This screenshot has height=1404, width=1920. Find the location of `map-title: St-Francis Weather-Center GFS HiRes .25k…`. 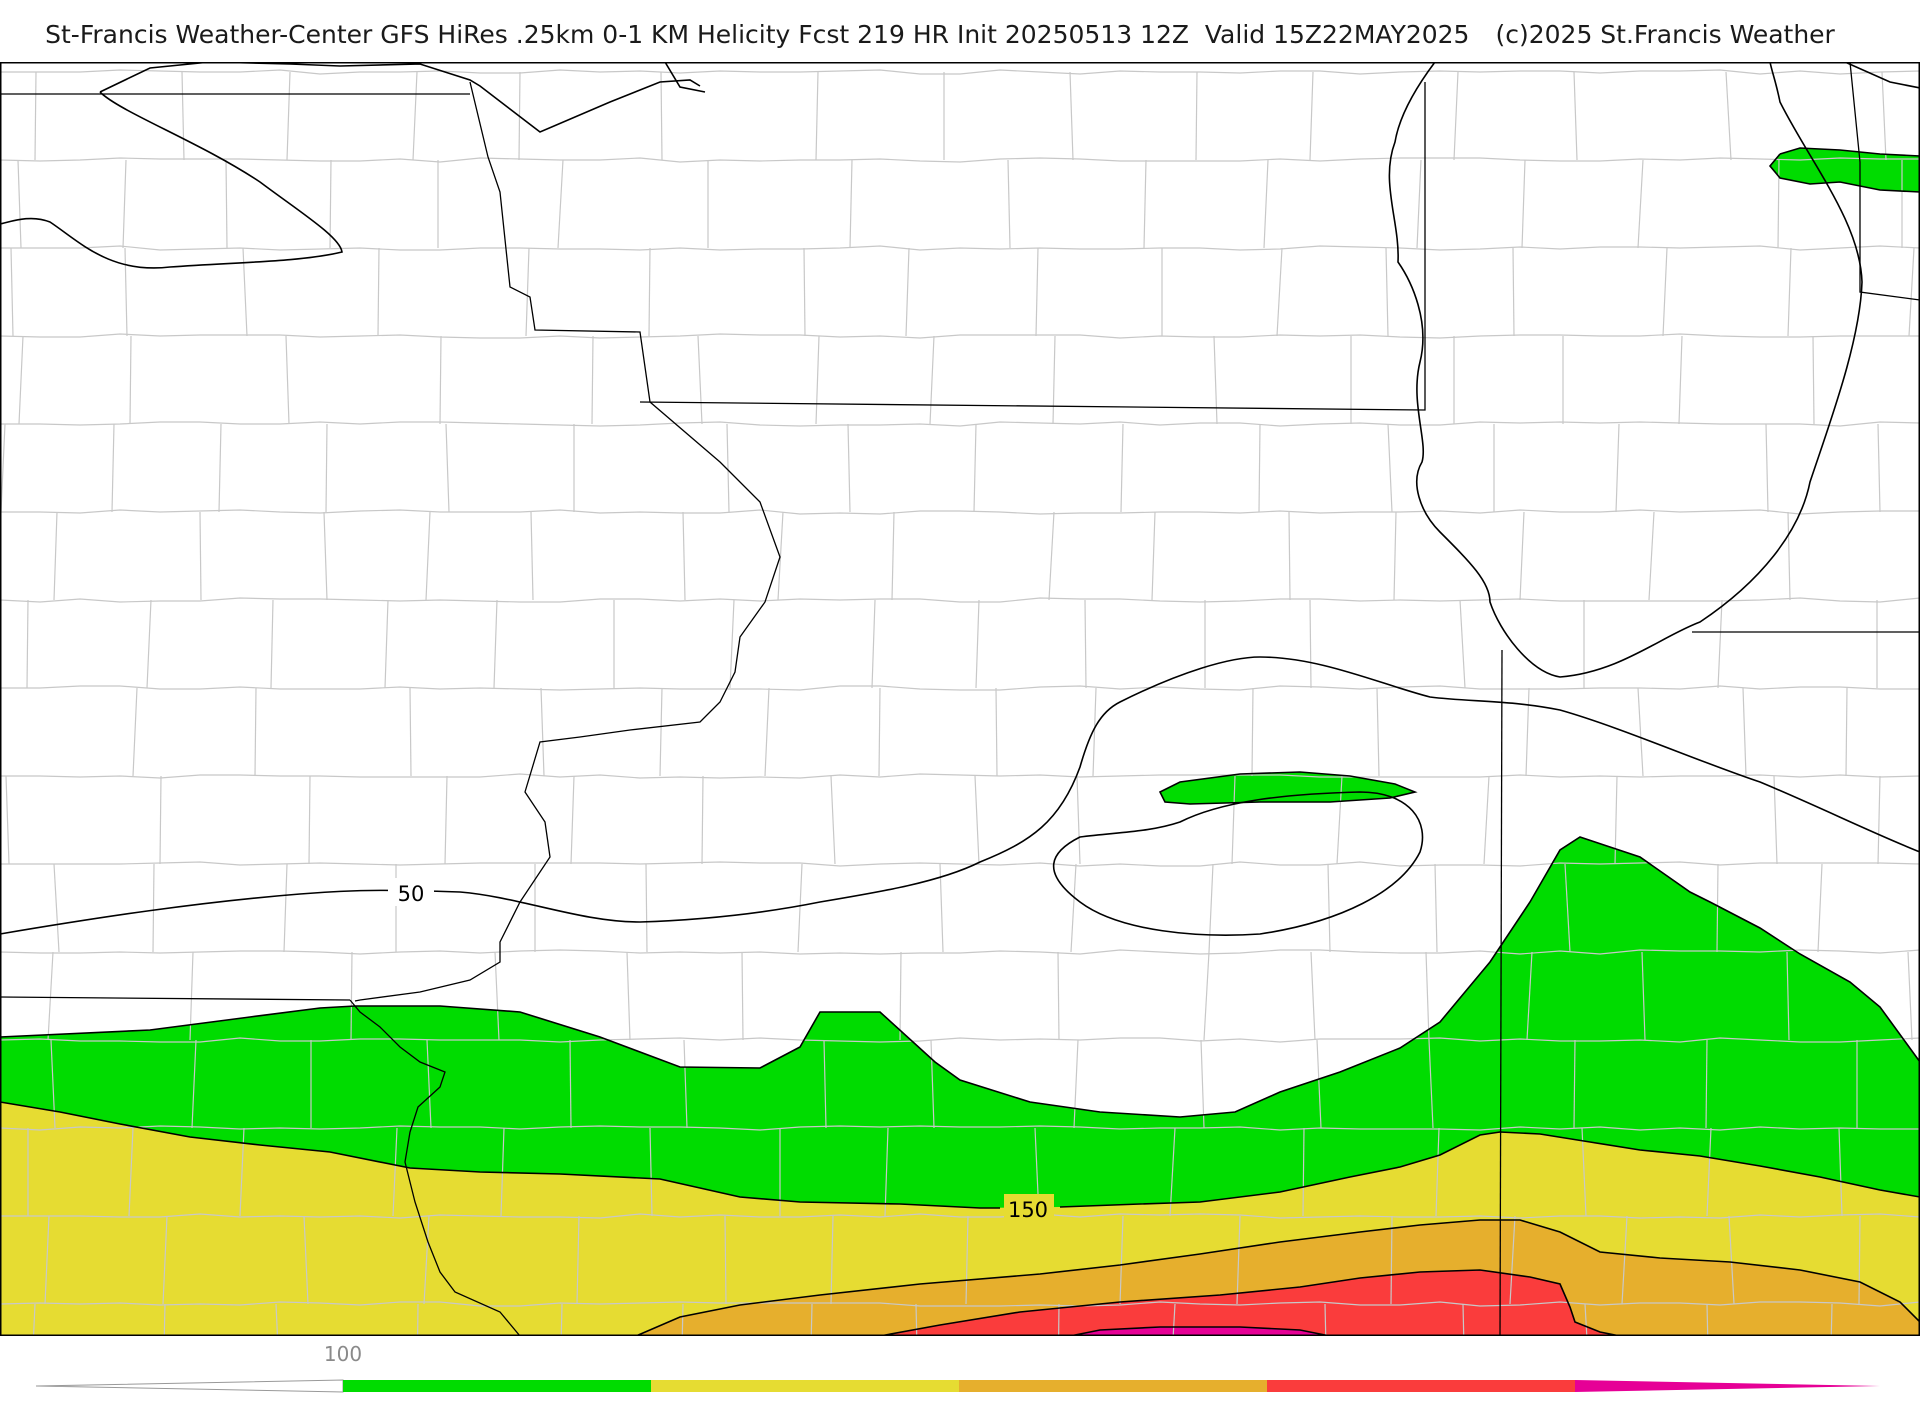

map-title: St-Francis Weather-Center GFS HiRes .25k… is located at coordinates (960, 34).